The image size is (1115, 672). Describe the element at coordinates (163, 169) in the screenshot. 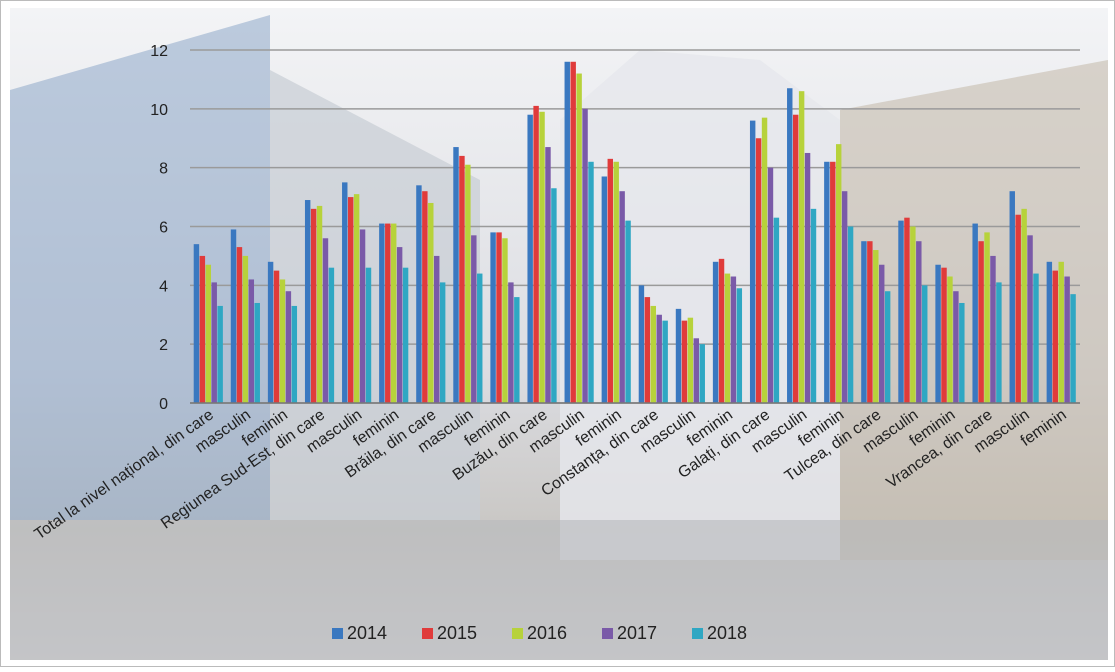

I see `y-tick-label: 8` at that location.